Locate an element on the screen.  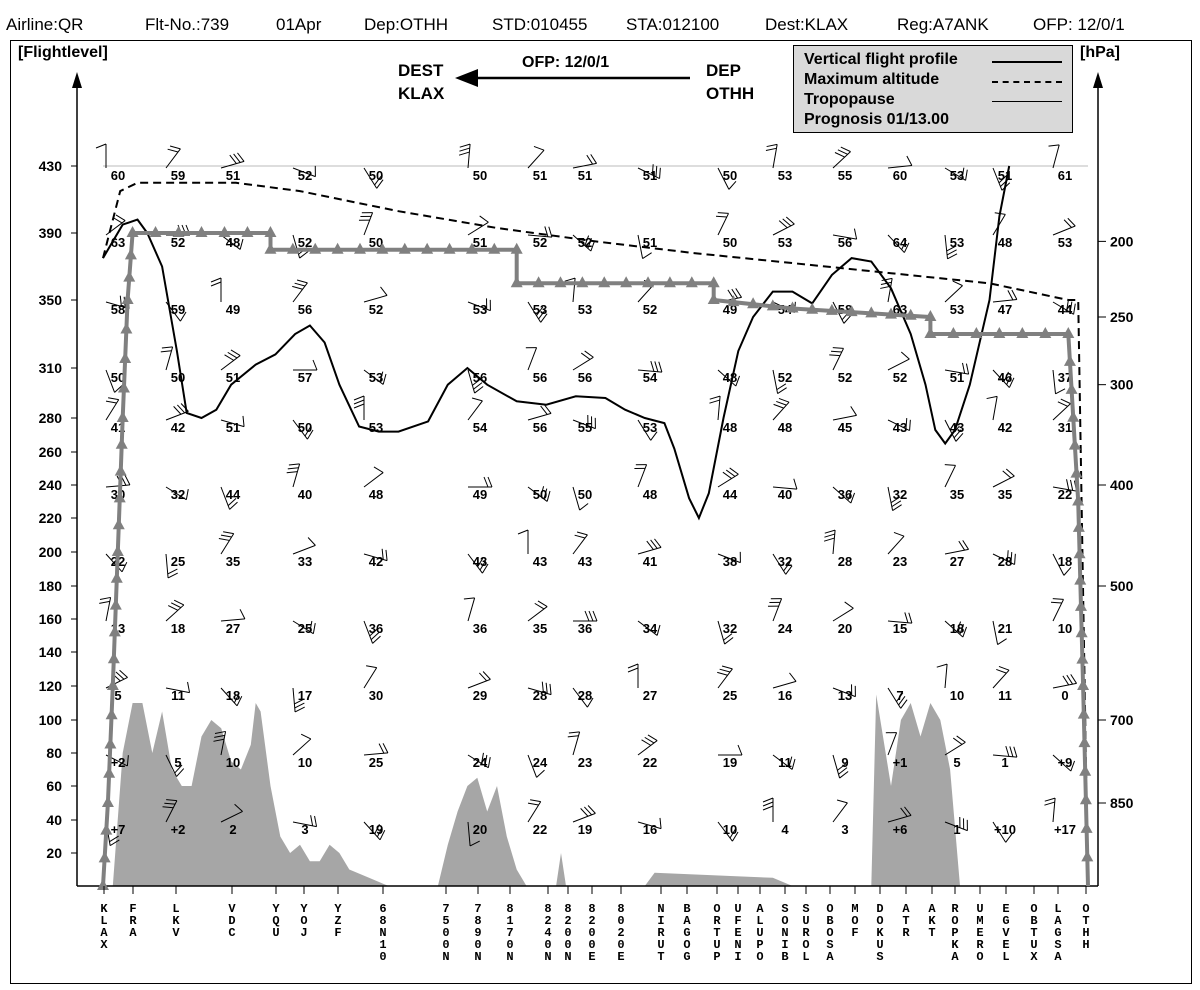
temperature-label: 22 is located at coordinates (1065, 494).